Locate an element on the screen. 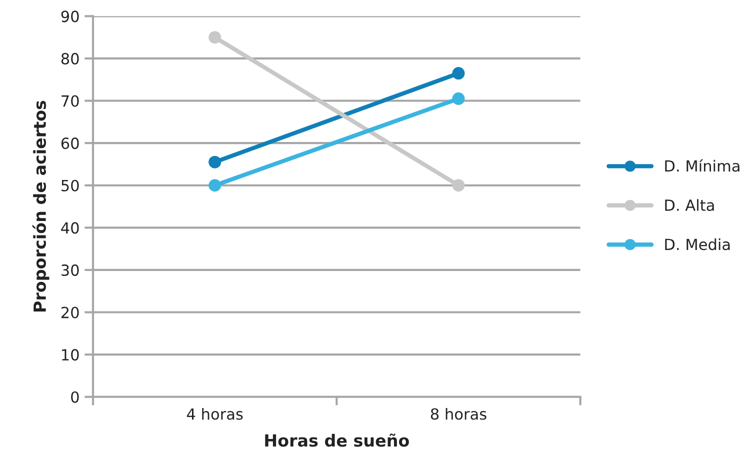  y-tick-label: 80 is located at coordinates (70, 58).